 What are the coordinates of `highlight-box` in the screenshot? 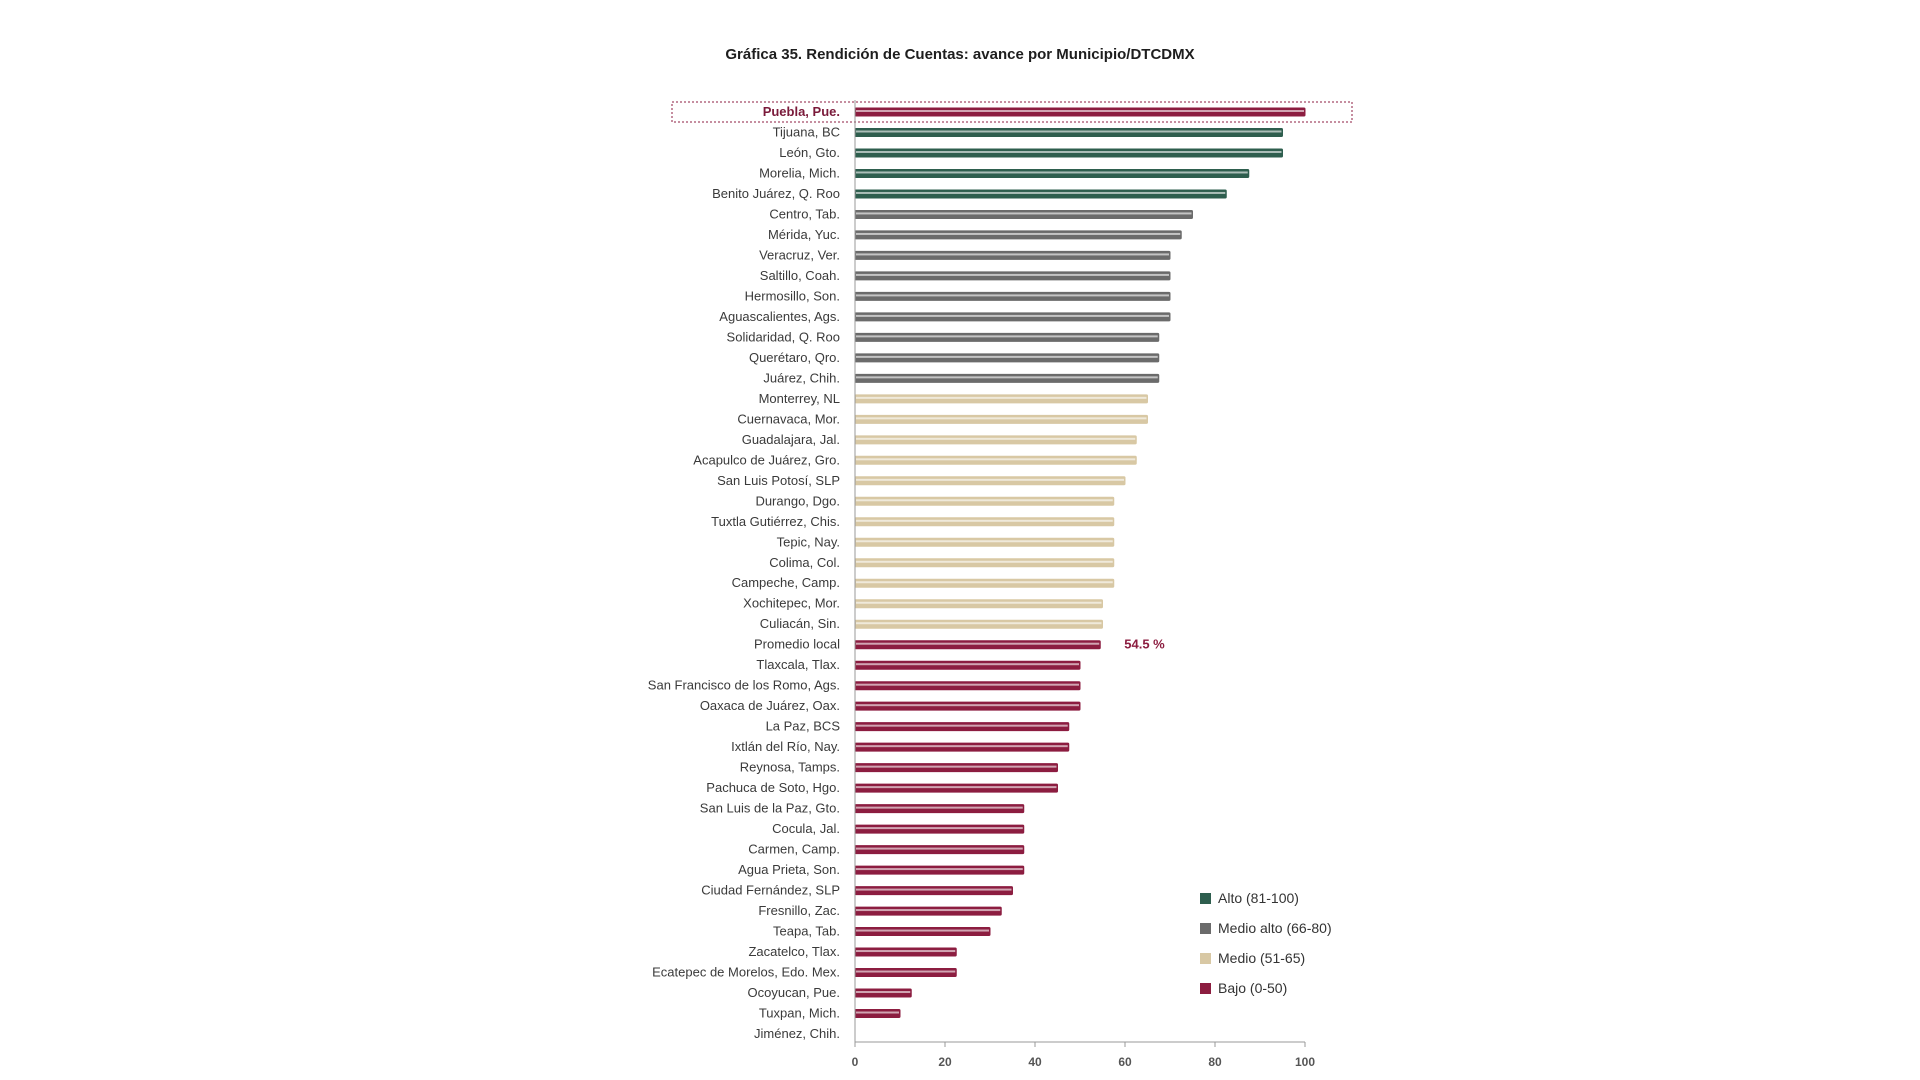 It's located at (1012, 112).